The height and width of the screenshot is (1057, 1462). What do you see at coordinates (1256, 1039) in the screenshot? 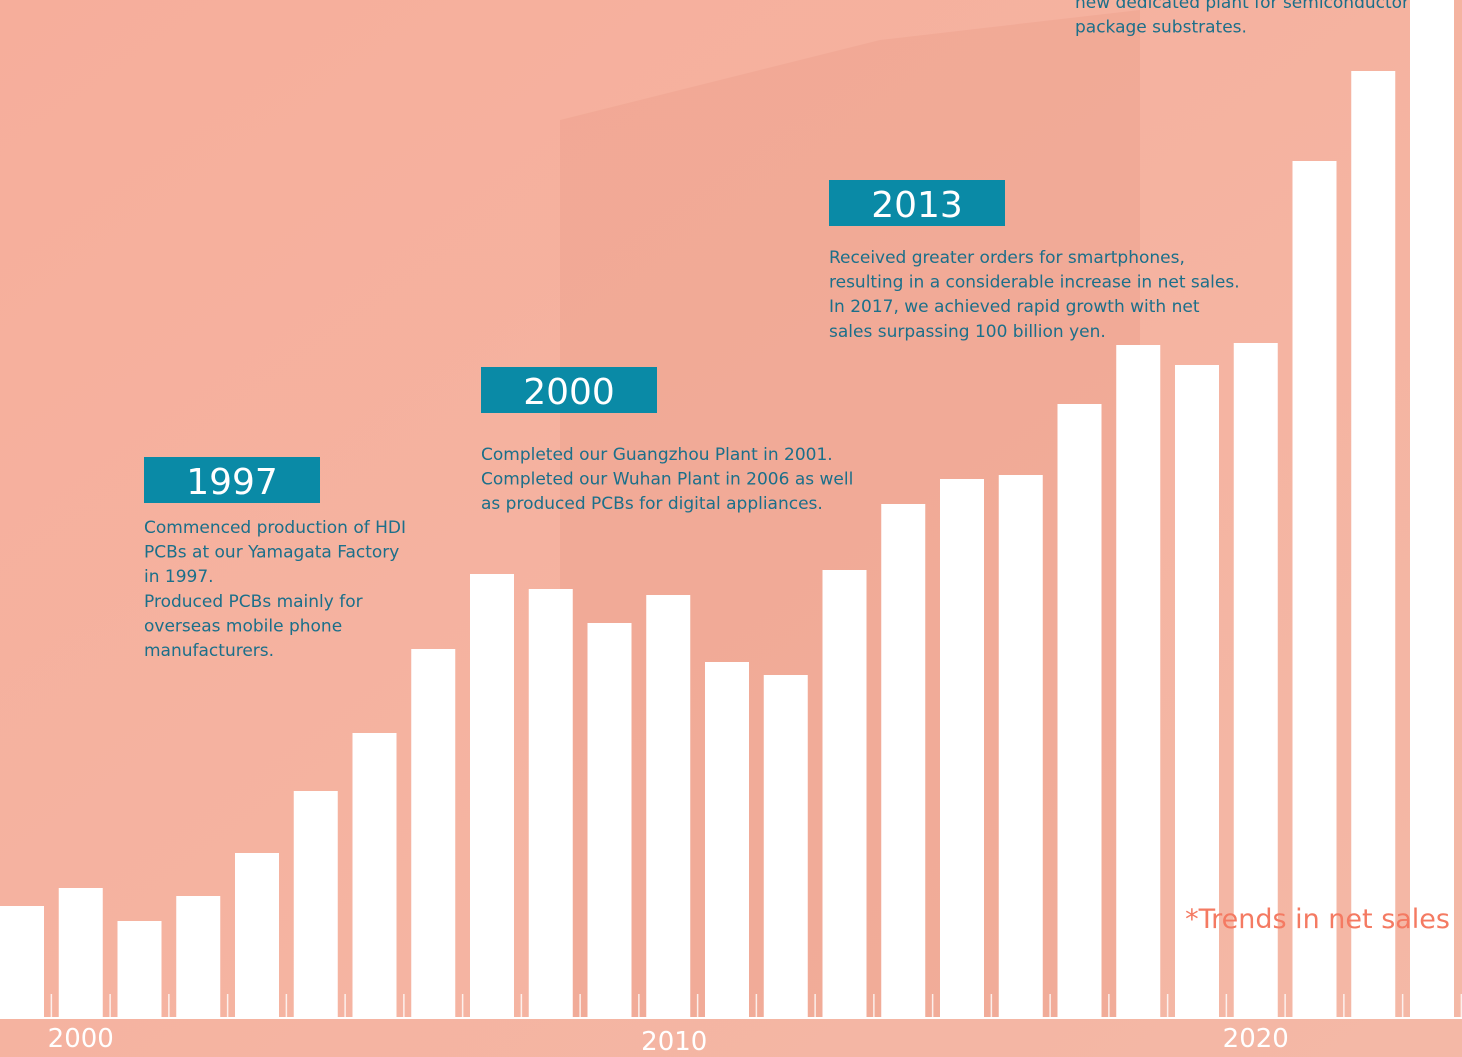
I see `x-tick-label: 2020` at bounding box center [1256, 1039].